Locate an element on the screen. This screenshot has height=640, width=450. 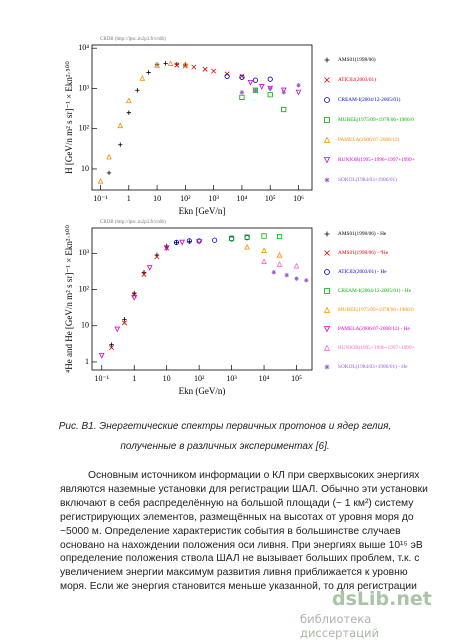
legend-label: AMS01(1998/06) - He is located at coordinates (362, 233).